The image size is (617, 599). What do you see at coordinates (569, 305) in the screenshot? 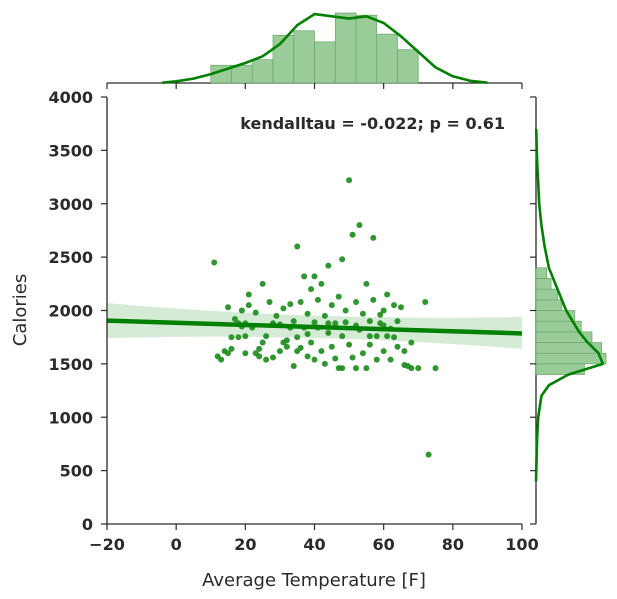
I see `right-kde-curve` at bounding box center [569, 305].